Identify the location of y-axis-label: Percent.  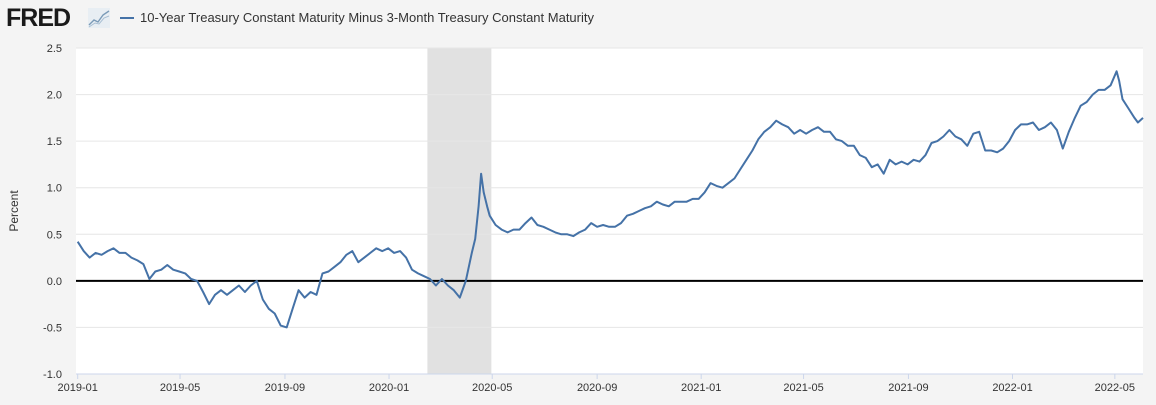
(14, 211).